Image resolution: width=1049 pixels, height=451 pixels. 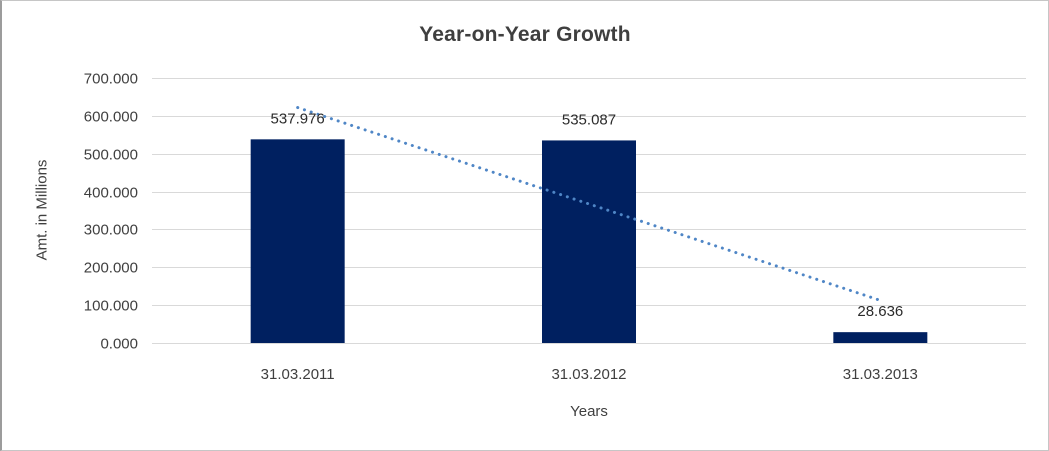 What do you see at coordinates (589, 241) in the screenshot?
I see `bar-31.03.2012` at bounding box center [589, 241].